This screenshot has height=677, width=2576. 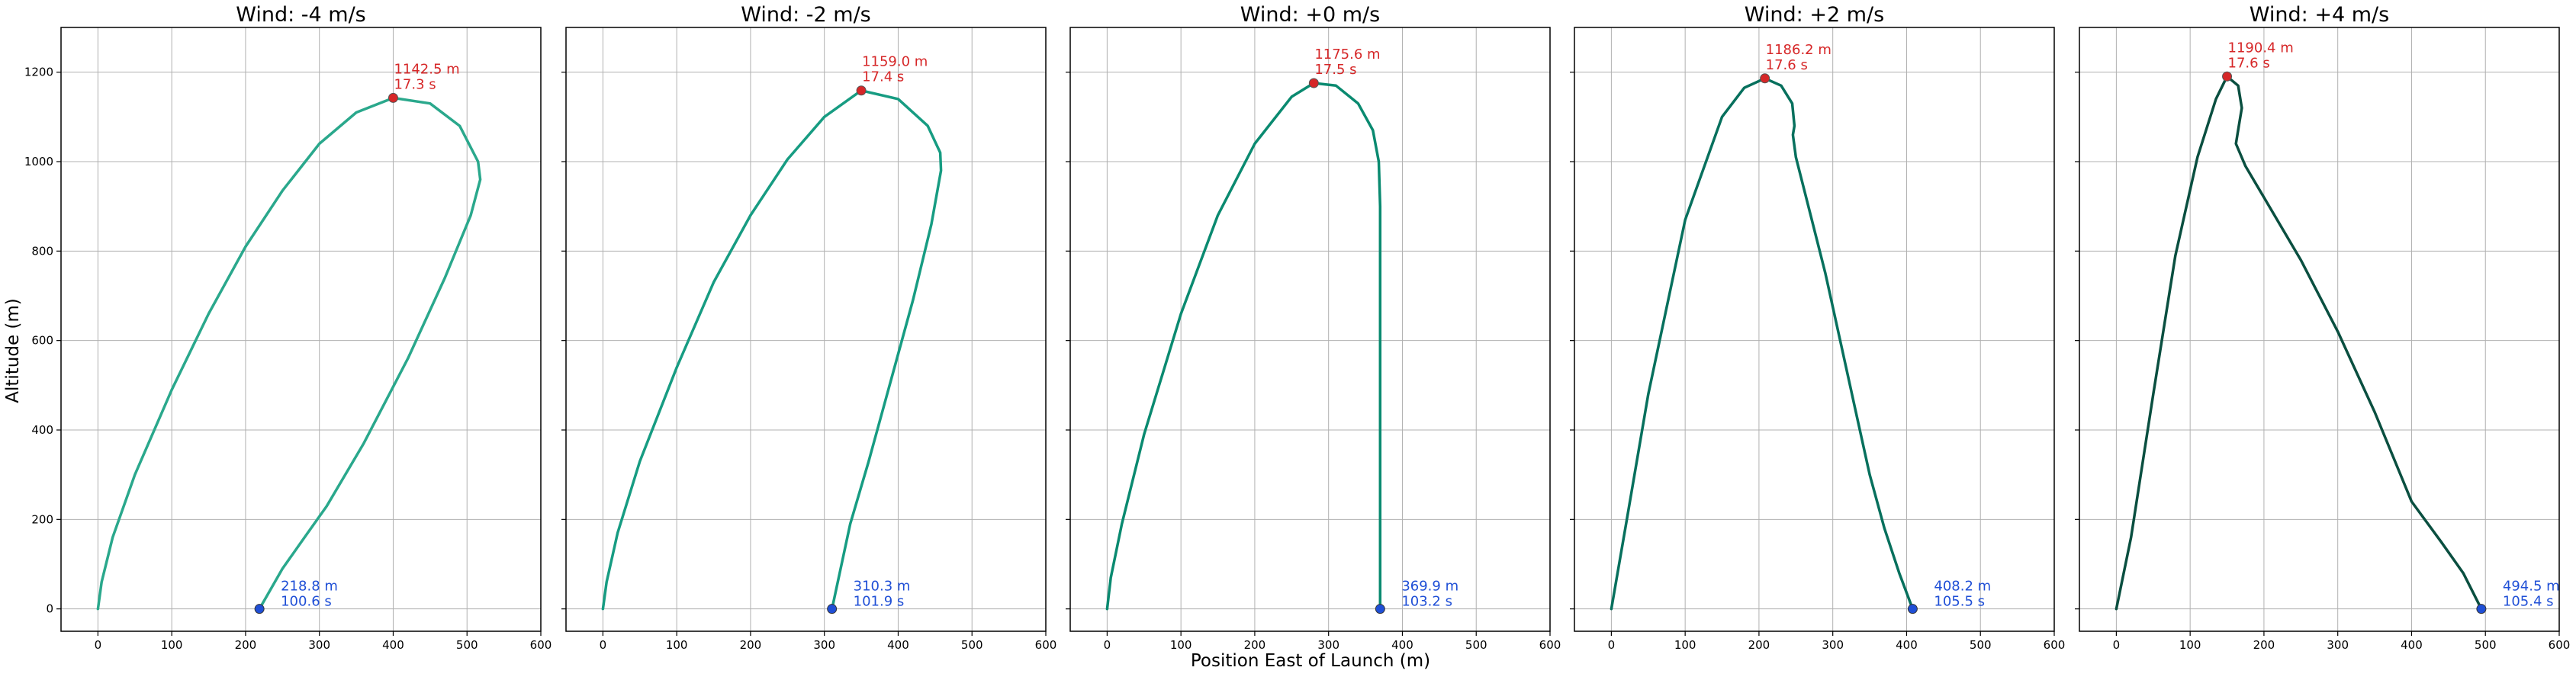 What do you see at coordinates (42, 251) in the screenshot?
I see `y-tick-label: 800` at bounding box center [42, 251].